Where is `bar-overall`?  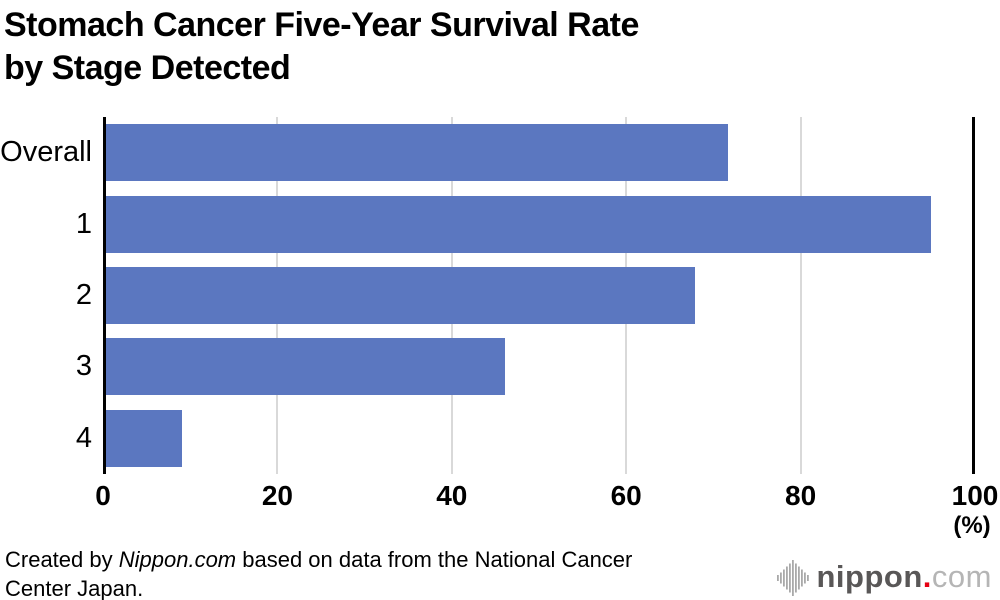 bar-overall is located at coordinates (417, 153).